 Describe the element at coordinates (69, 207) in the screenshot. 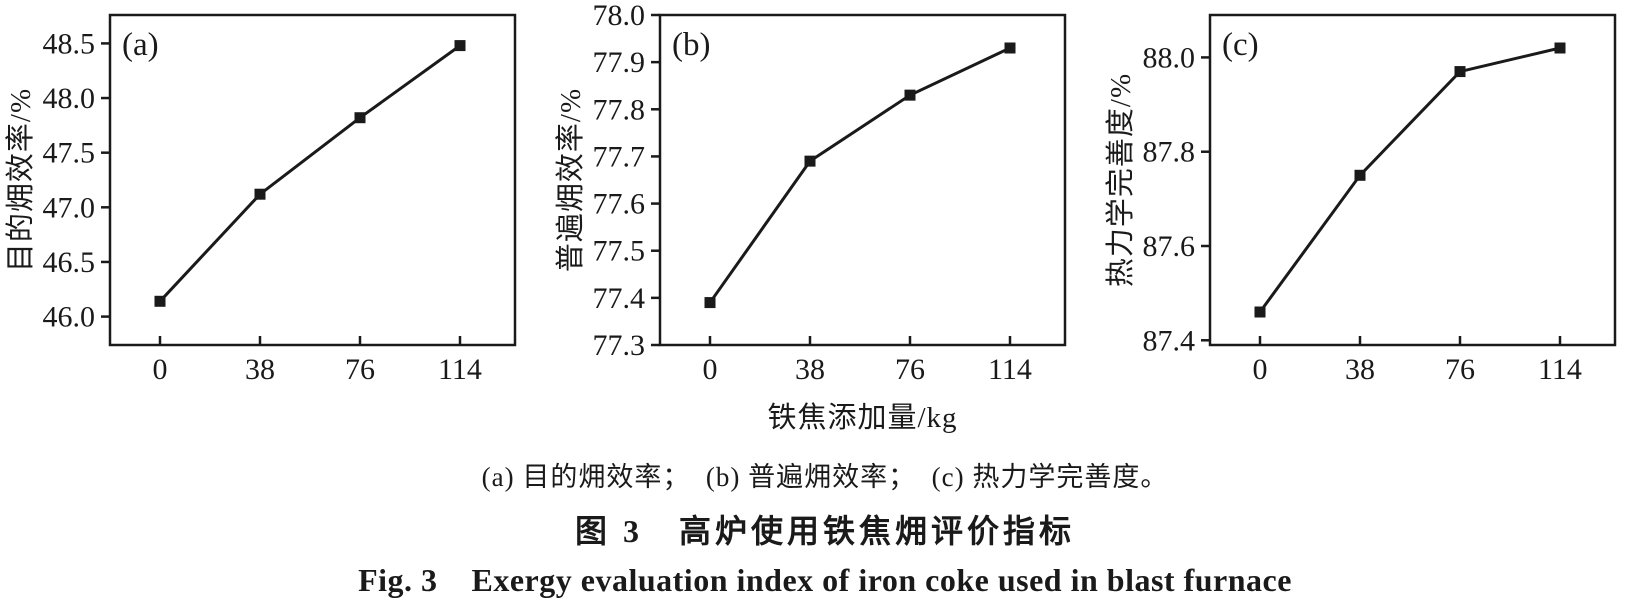

I see `y-tick-label: 47.0` at that location.